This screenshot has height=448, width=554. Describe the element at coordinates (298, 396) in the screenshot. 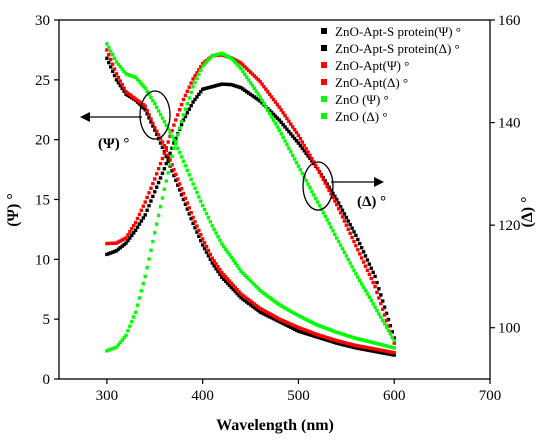

I see `x-tick-label: 500` at that location.